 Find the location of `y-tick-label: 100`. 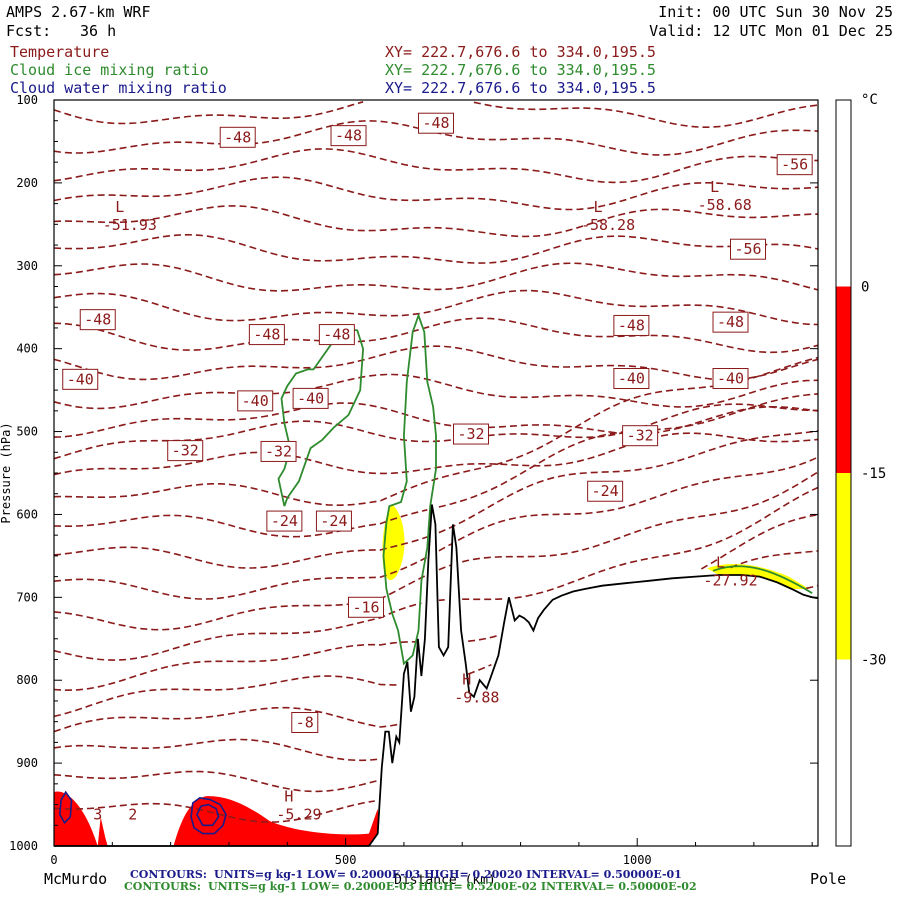

y-tick-label: 100 is located at coordinates (27, 100).